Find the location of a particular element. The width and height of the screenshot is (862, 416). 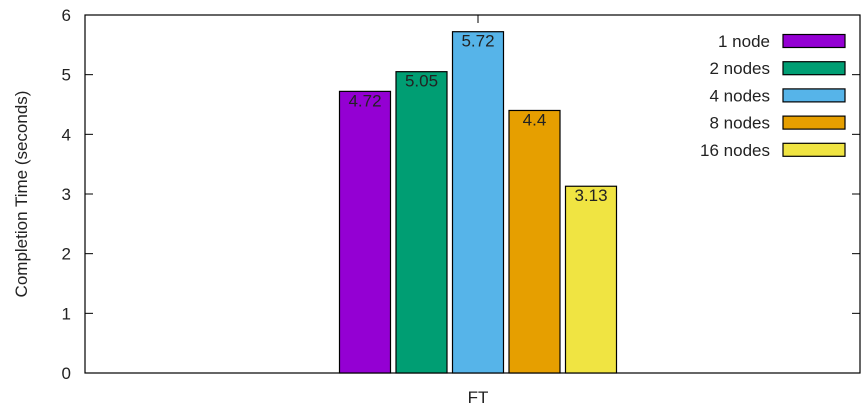

bar-value-label: 4.72 is located at coordinates (364, 100).